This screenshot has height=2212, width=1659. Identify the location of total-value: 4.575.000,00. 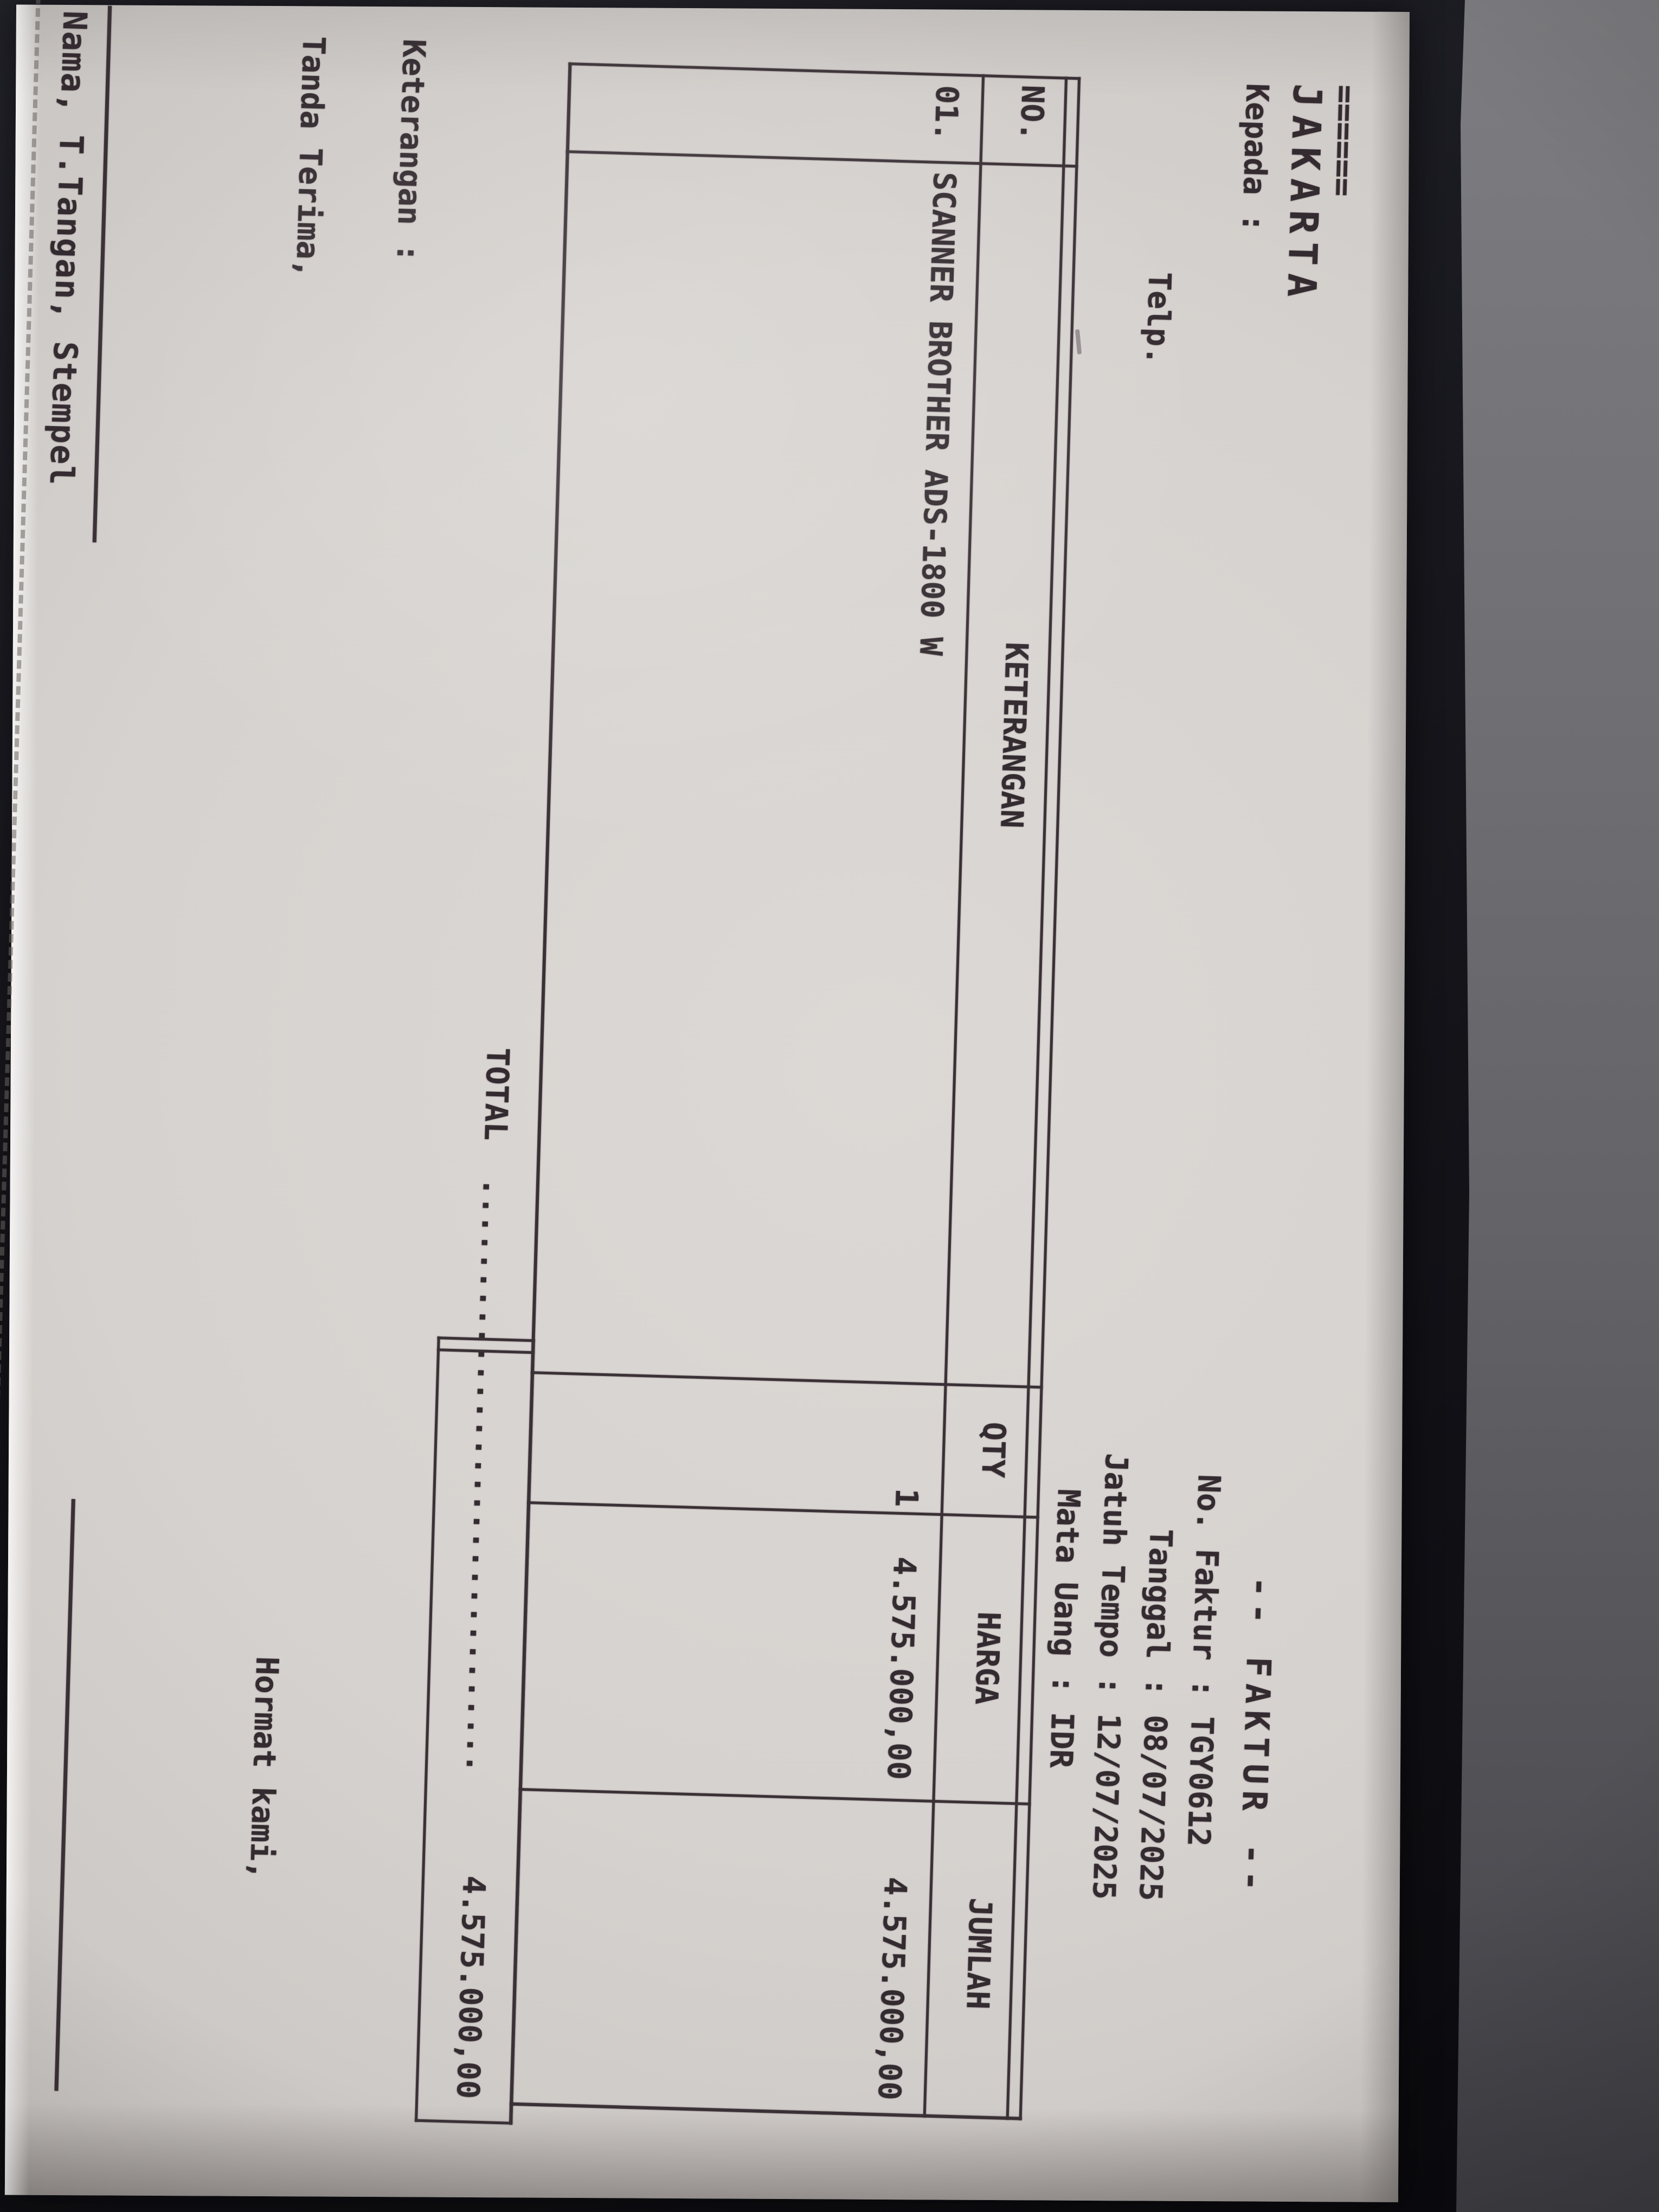
(470, 1987).